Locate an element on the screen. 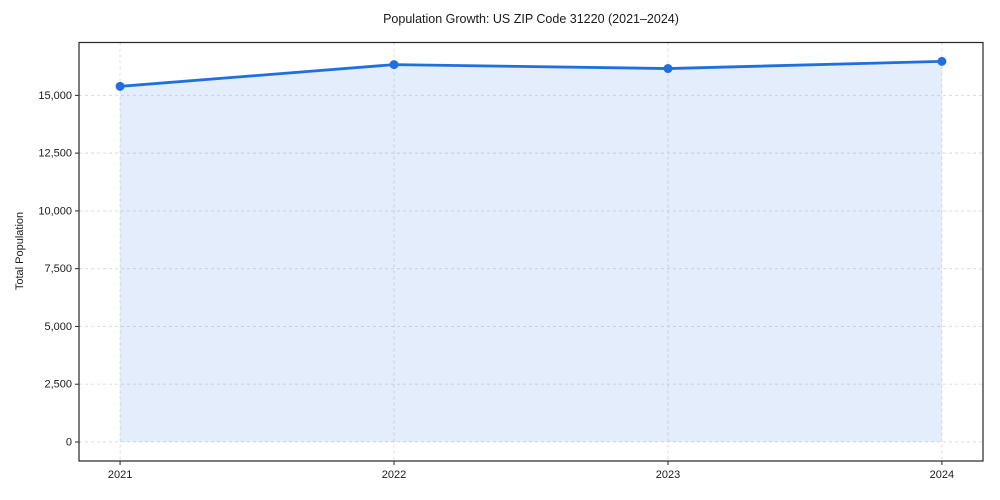 The image size is (1000, 500). x-tick-label: 2023 is located at coordinates (668, 475).